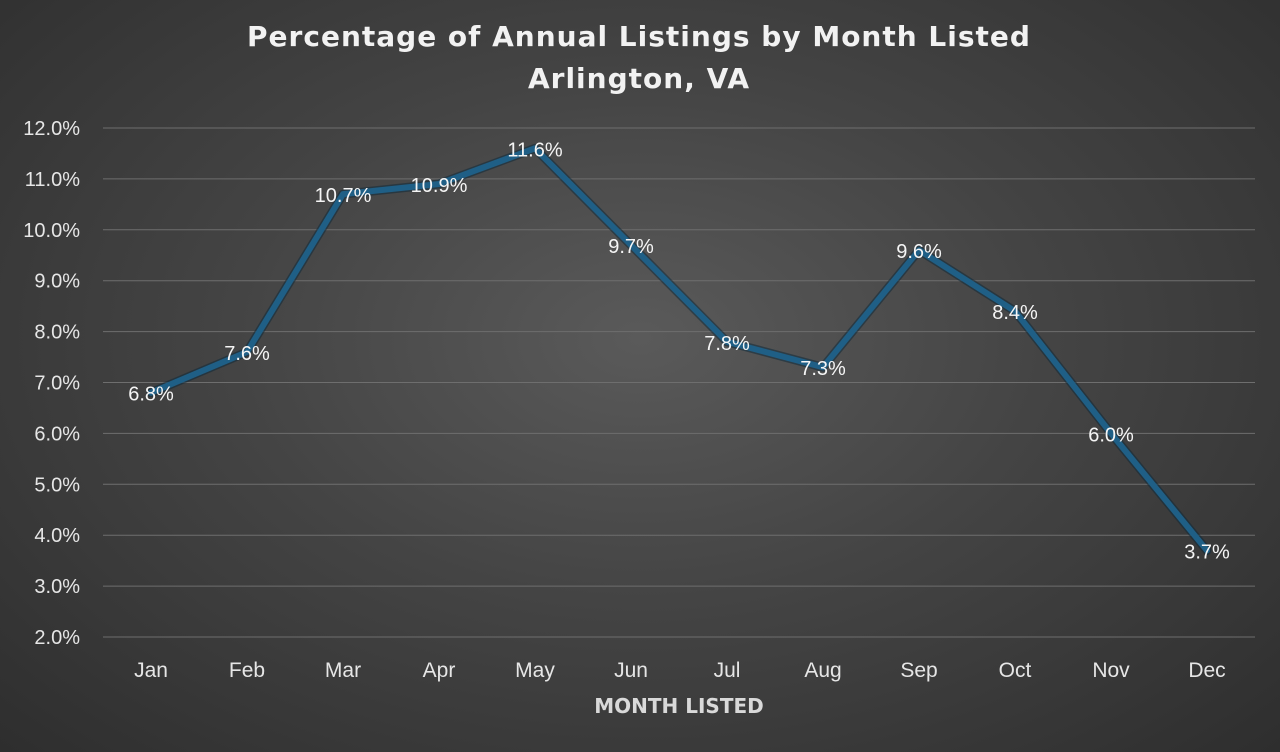 Image resolution: width=1280 pixels, height=752 pixels. Describe the element at coordinates (639, 78) in the screenshot. I see `chart-subtitle: Arlington, VA` at that location.